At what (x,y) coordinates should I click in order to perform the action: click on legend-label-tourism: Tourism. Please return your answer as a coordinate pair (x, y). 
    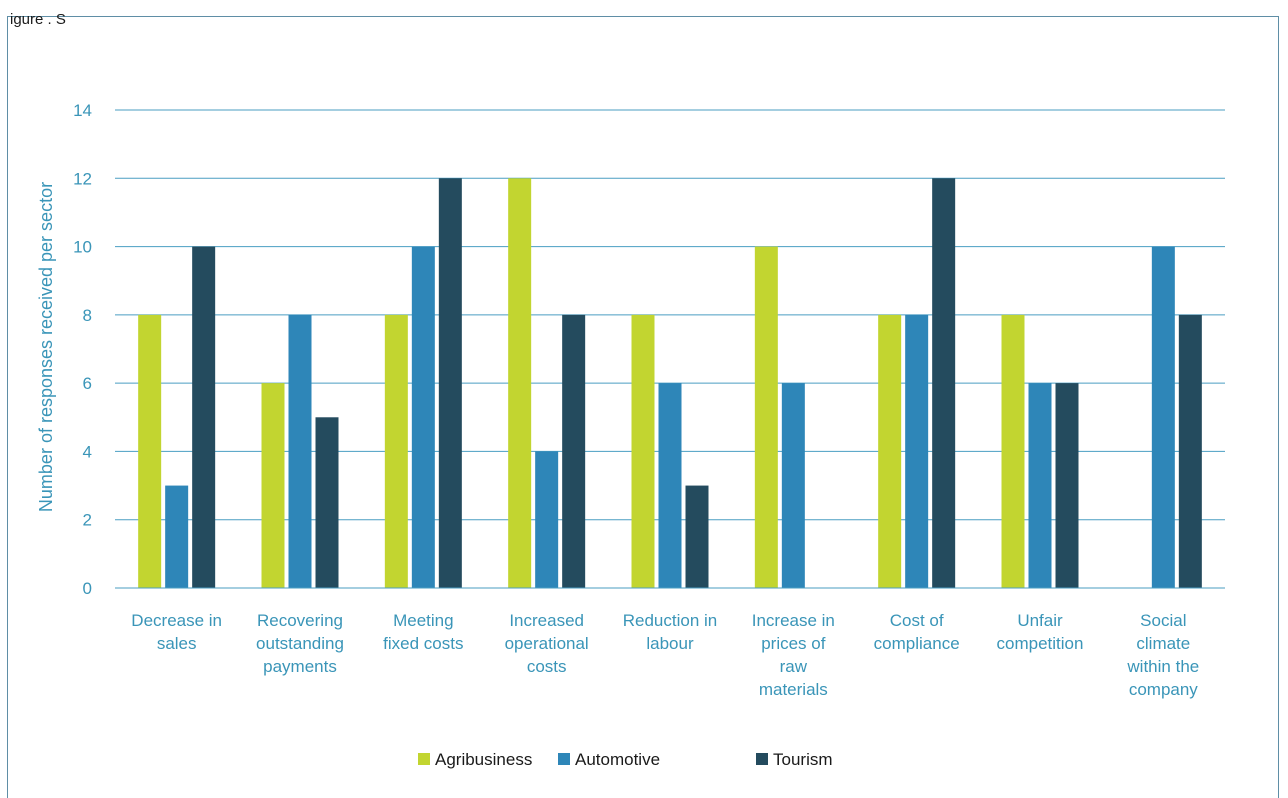
    Looking at the image, I should click on (803, 759).